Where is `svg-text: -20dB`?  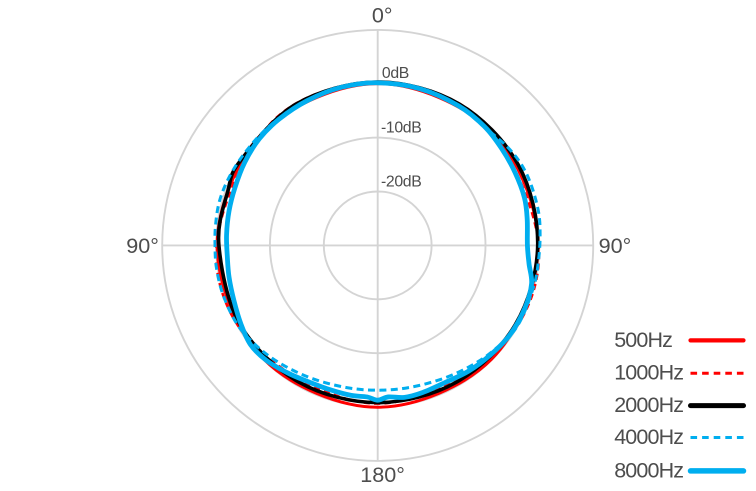 svg-text: -20dB is located at coordinates (401, 181).